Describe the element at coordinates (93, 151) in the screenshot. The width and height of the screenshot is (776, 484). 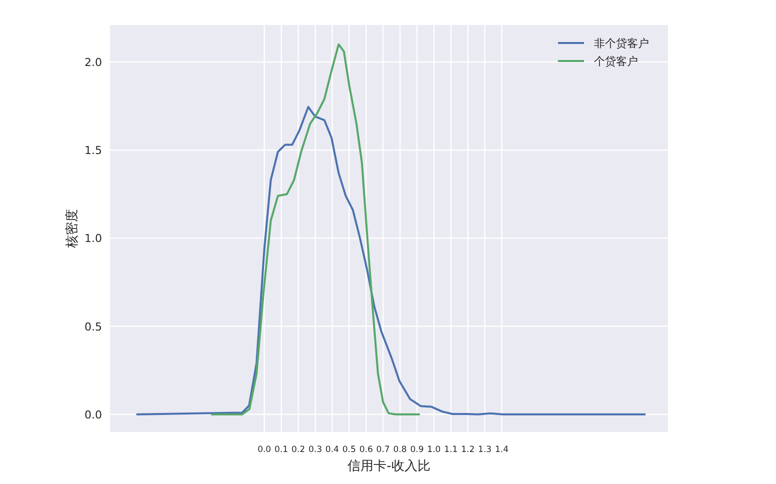
I see `y-tick-label: 1.5` at that location.